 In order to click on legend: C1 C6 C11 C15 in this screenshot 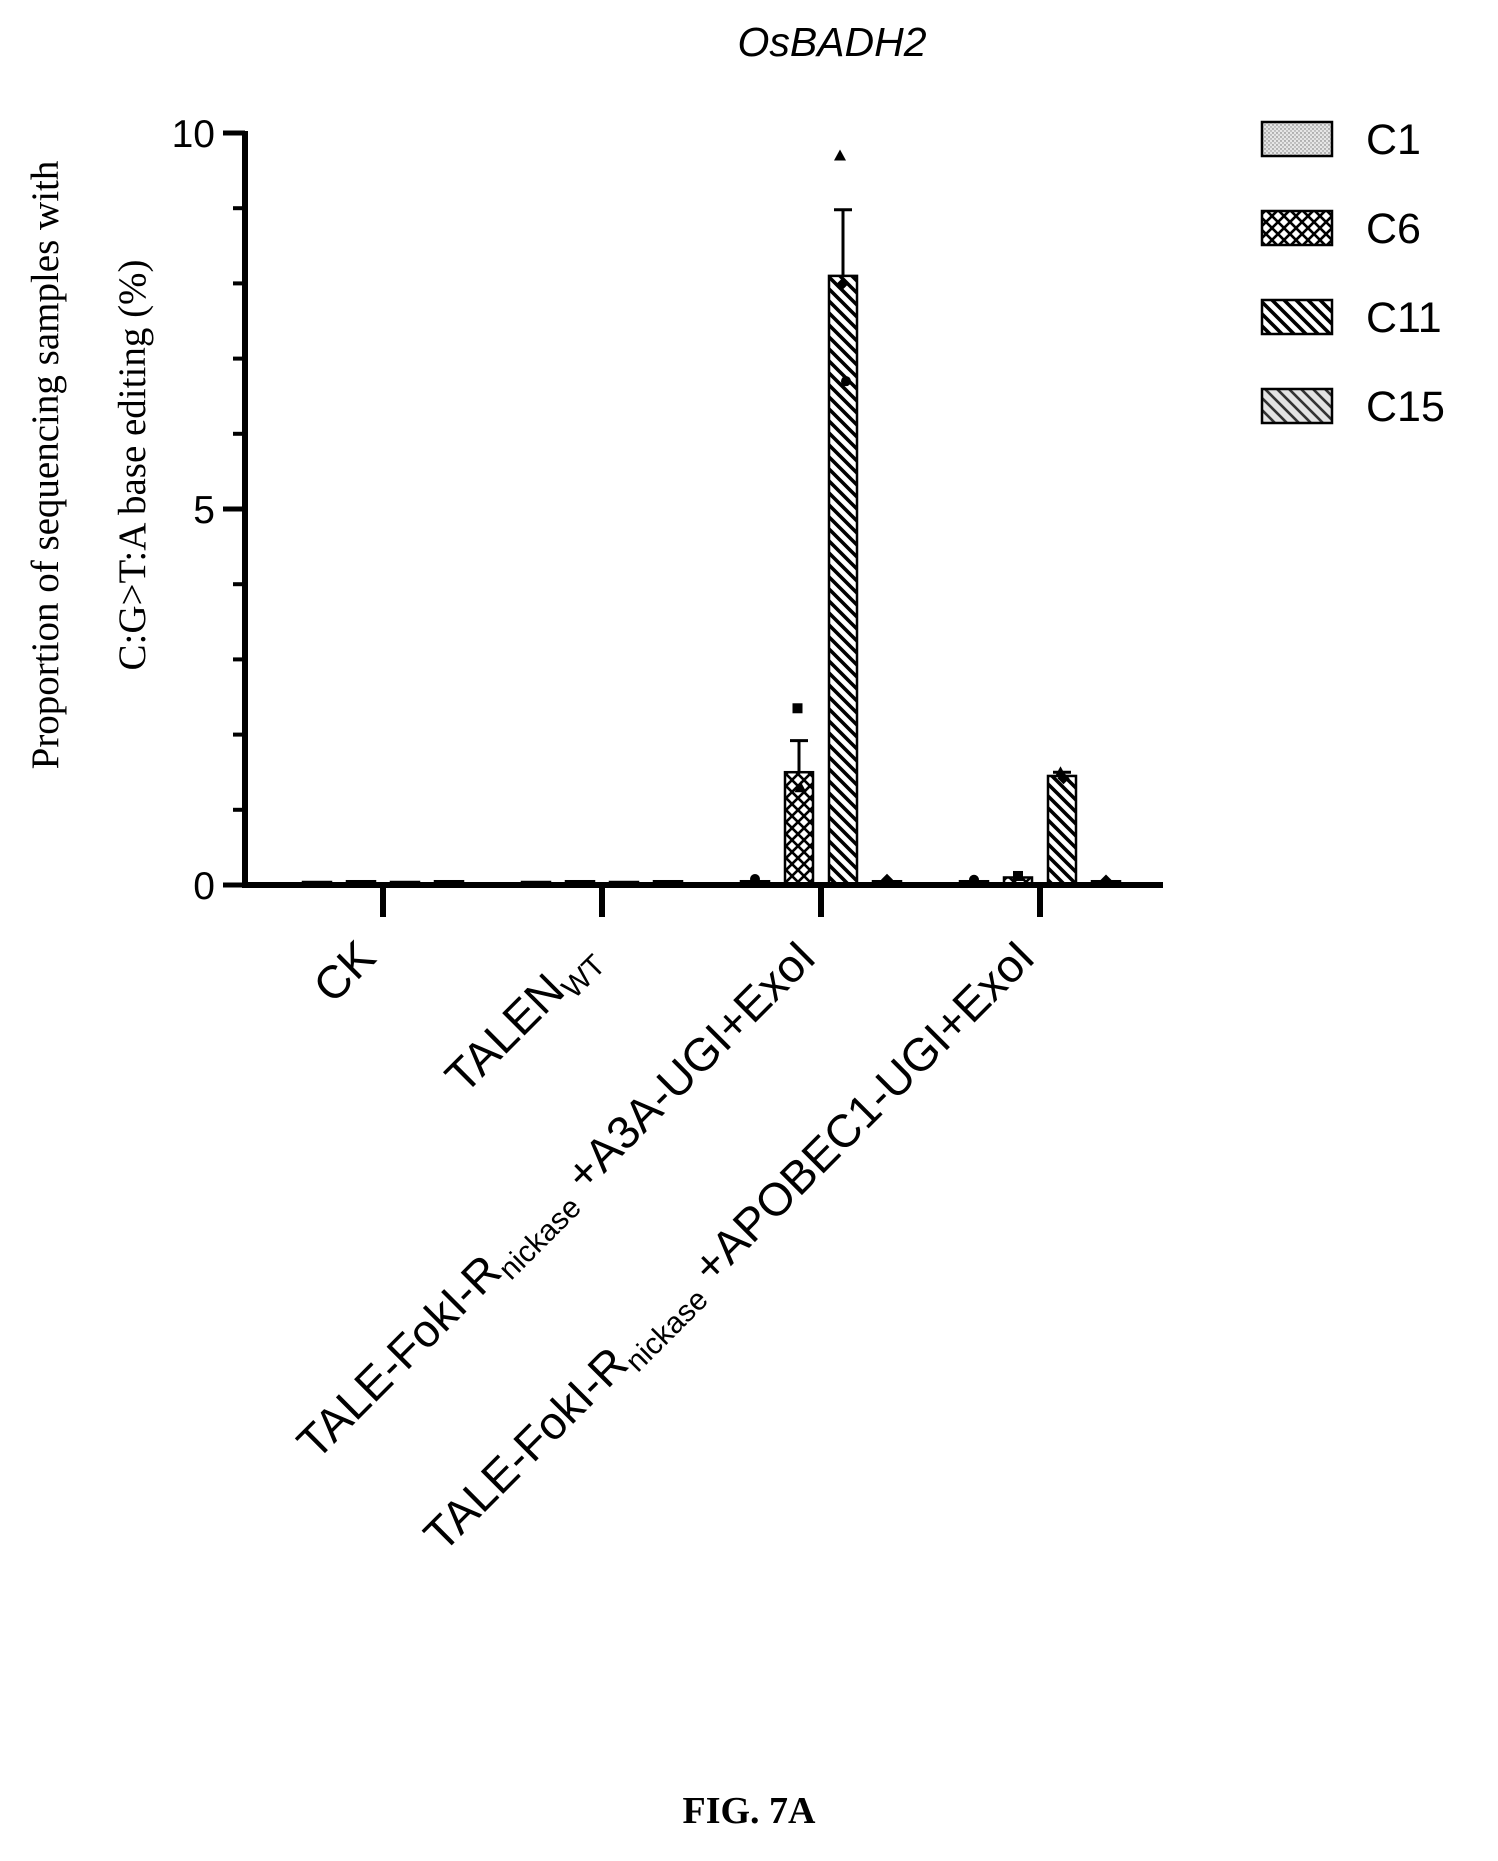, I will do `click(1352, 273)`.